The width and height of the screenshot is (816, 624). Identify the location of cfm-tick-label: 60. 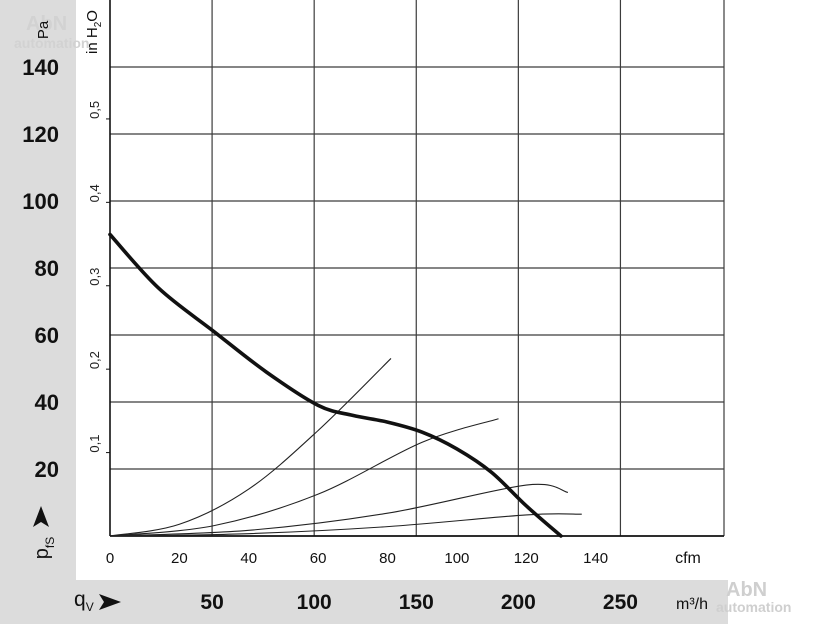
(318, 558).